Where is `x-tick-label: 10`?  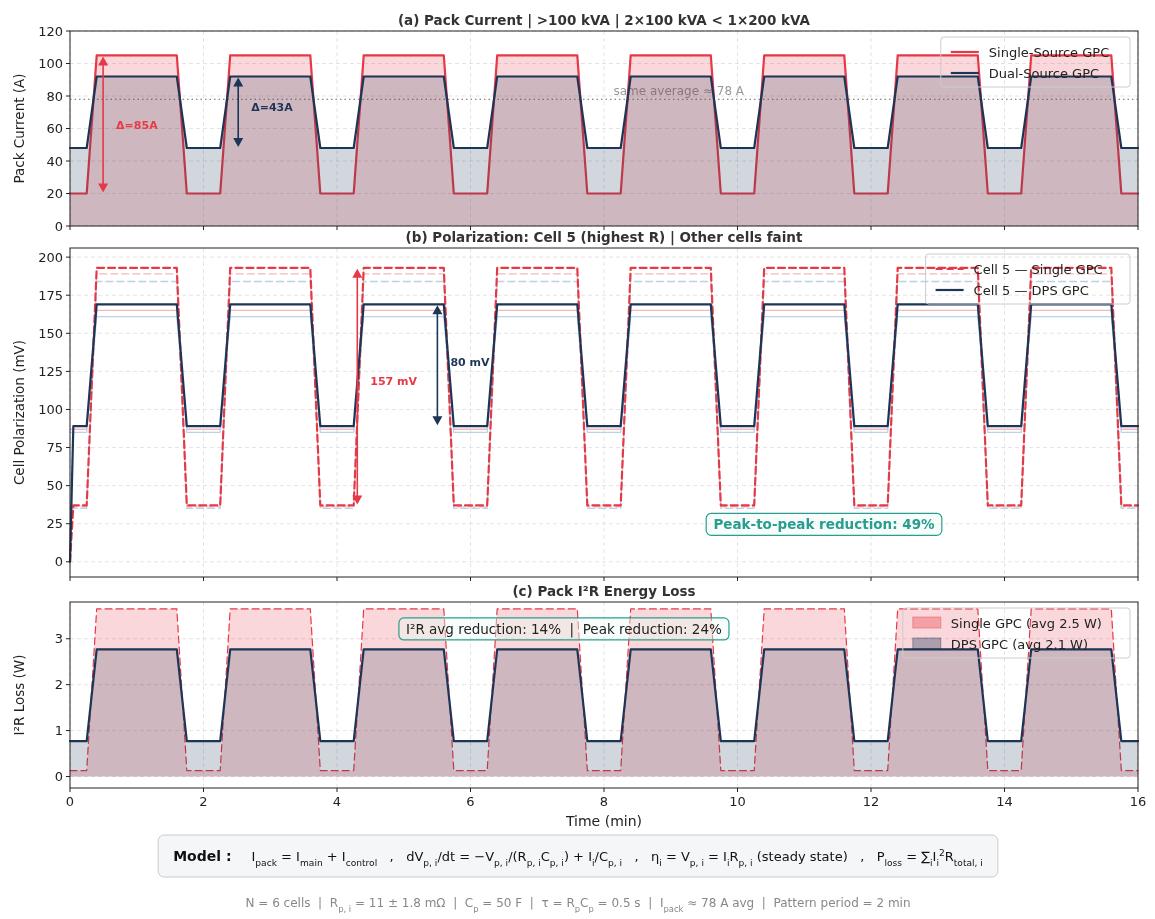 x-tick-label: 10 is located at coordinates (737, 801).